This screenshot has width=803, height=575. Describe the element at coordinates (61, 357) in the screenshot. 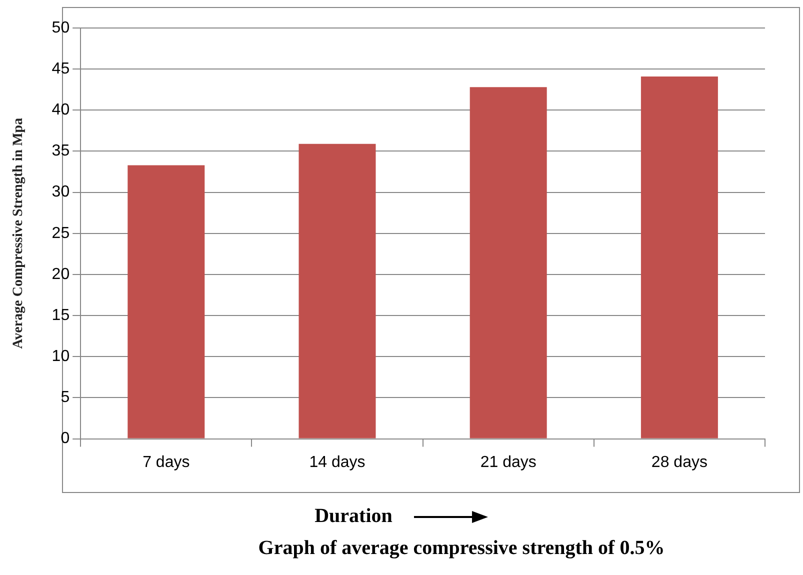

I see `y-tick-label: 10` at that location.